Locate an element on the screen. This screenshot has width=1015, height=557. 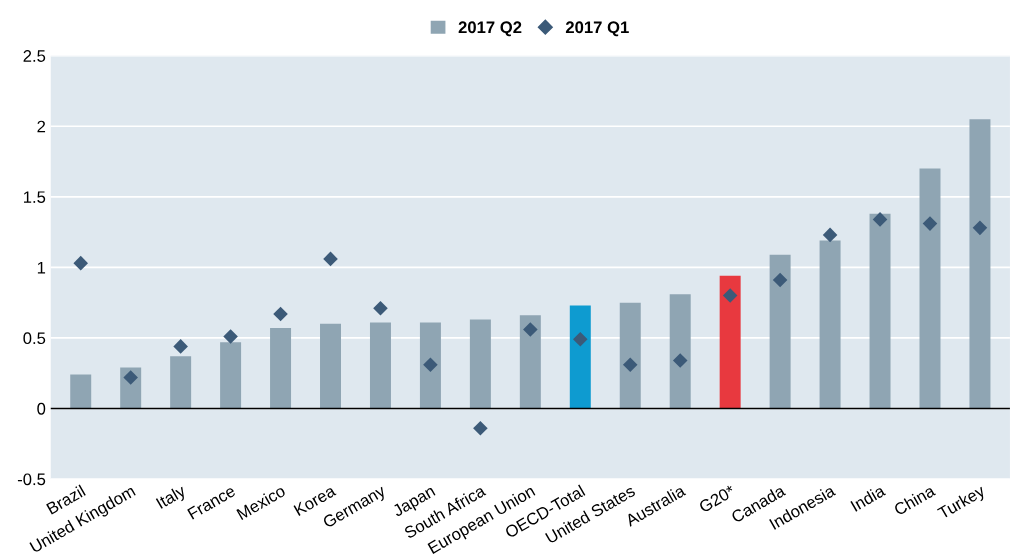
y-tick-label: 0 is located at coordinates (41, 408).